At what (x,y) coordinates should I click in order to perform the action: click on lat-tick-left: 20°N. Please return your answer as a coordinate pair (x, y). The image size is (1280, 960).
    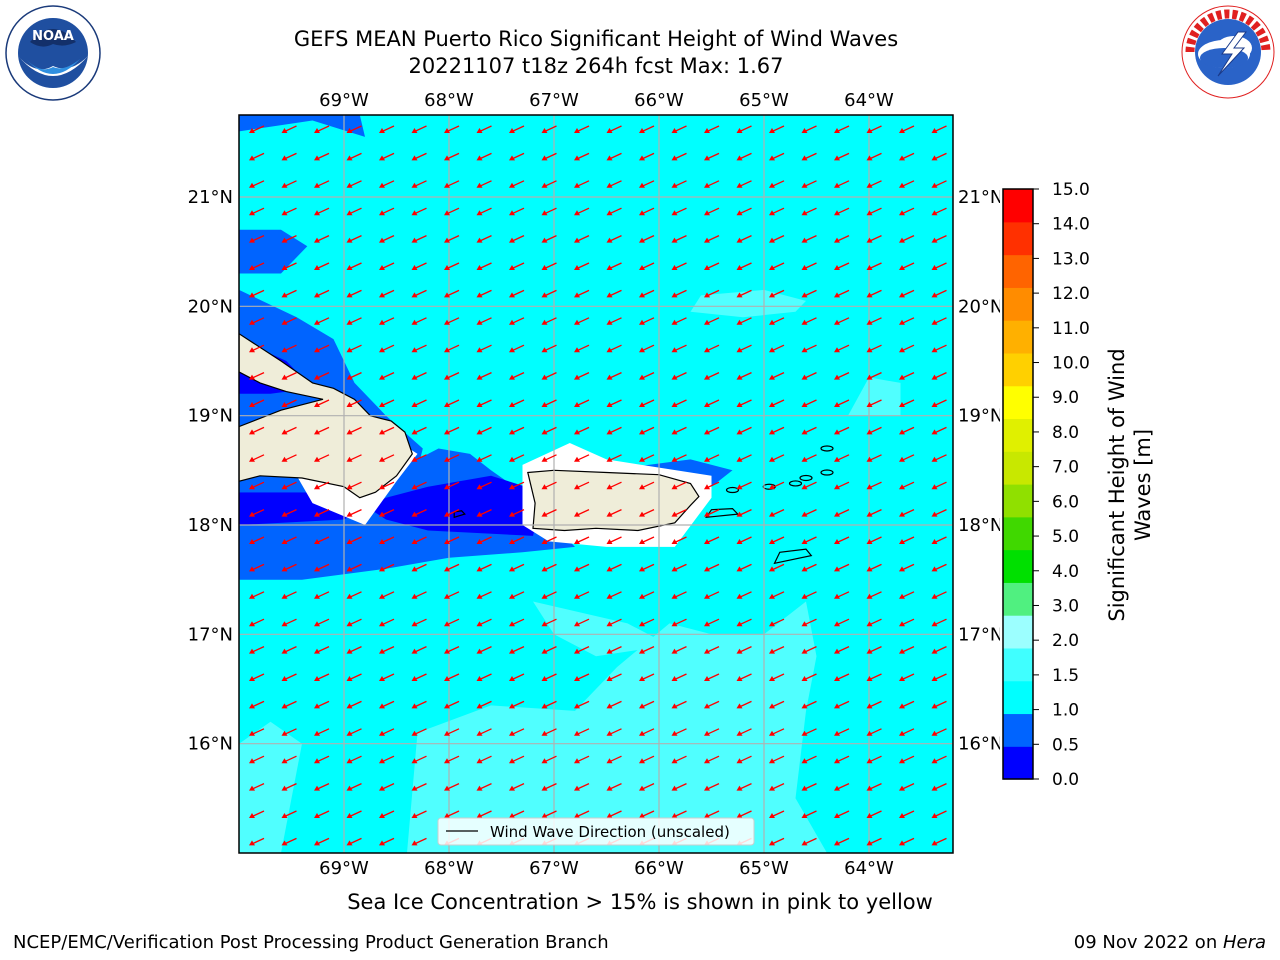
    Looking at the image, I should click on (210, 306).